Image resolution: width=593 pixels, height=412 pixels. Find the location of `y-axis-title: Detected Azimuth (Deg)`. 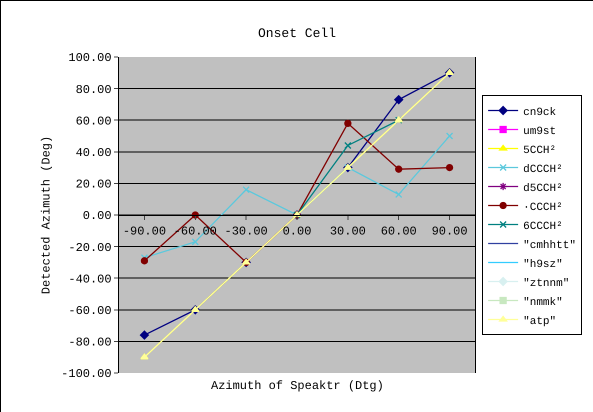

y-axis-title: Detected Azimuth (Deg) is located at coordinates (46, 215).